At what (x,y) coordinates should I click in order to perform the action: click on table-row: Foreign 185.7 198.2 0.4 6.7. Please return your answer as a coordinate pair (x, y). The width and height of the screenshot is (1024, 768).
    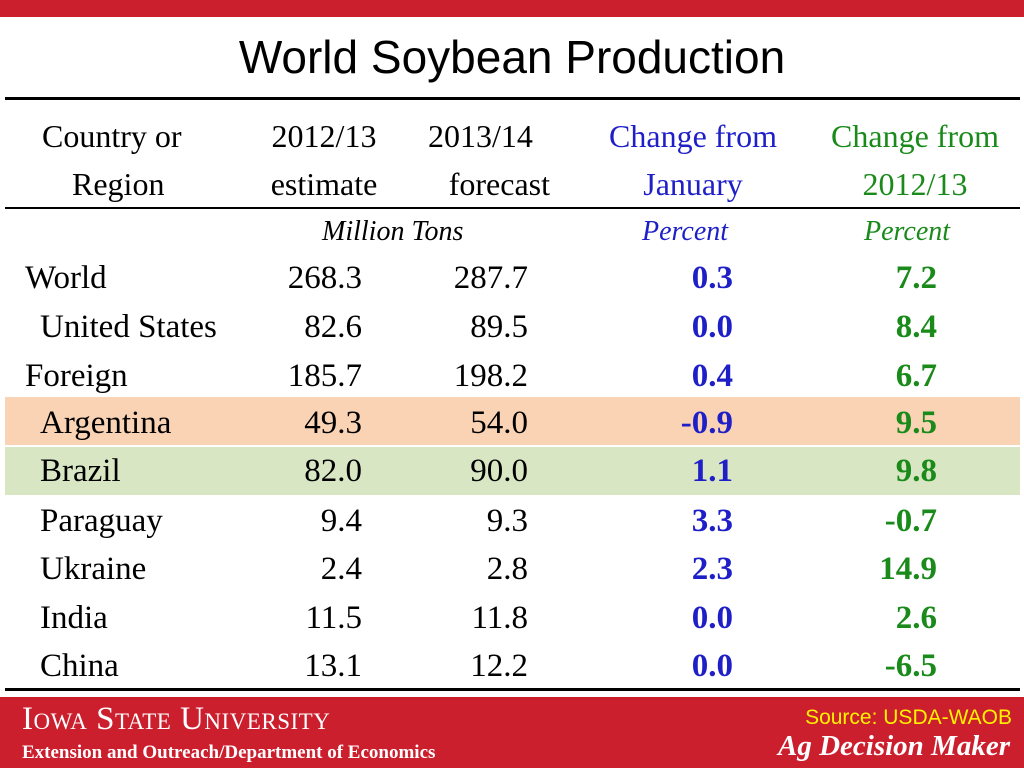
    Looking at the image, I should click on (512, 376).